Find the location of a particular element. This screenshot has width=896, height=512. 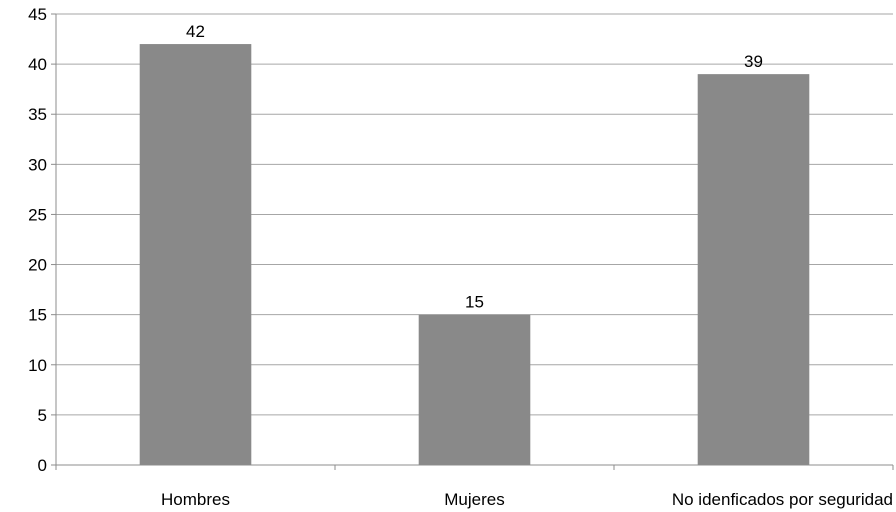

category-label: Hombres is located at coordinates (195, 499).